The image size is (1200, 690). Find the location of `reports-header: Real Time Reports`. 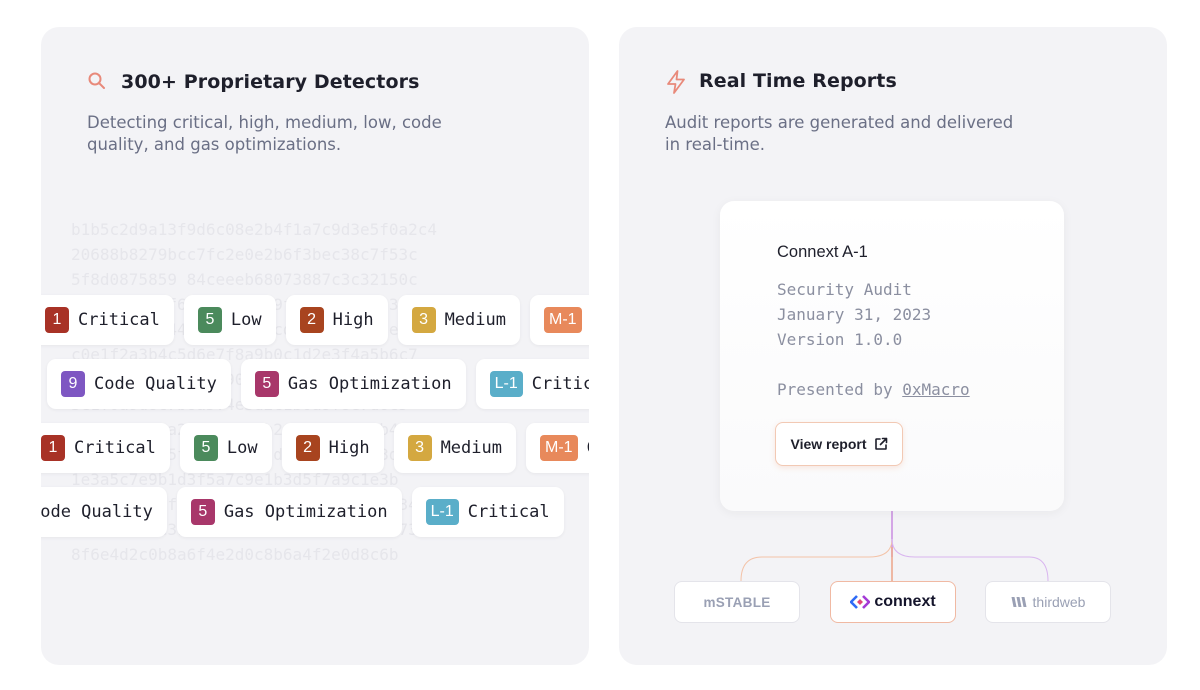

reports-header: Real Time Reports is located at coordinates (781, 82).